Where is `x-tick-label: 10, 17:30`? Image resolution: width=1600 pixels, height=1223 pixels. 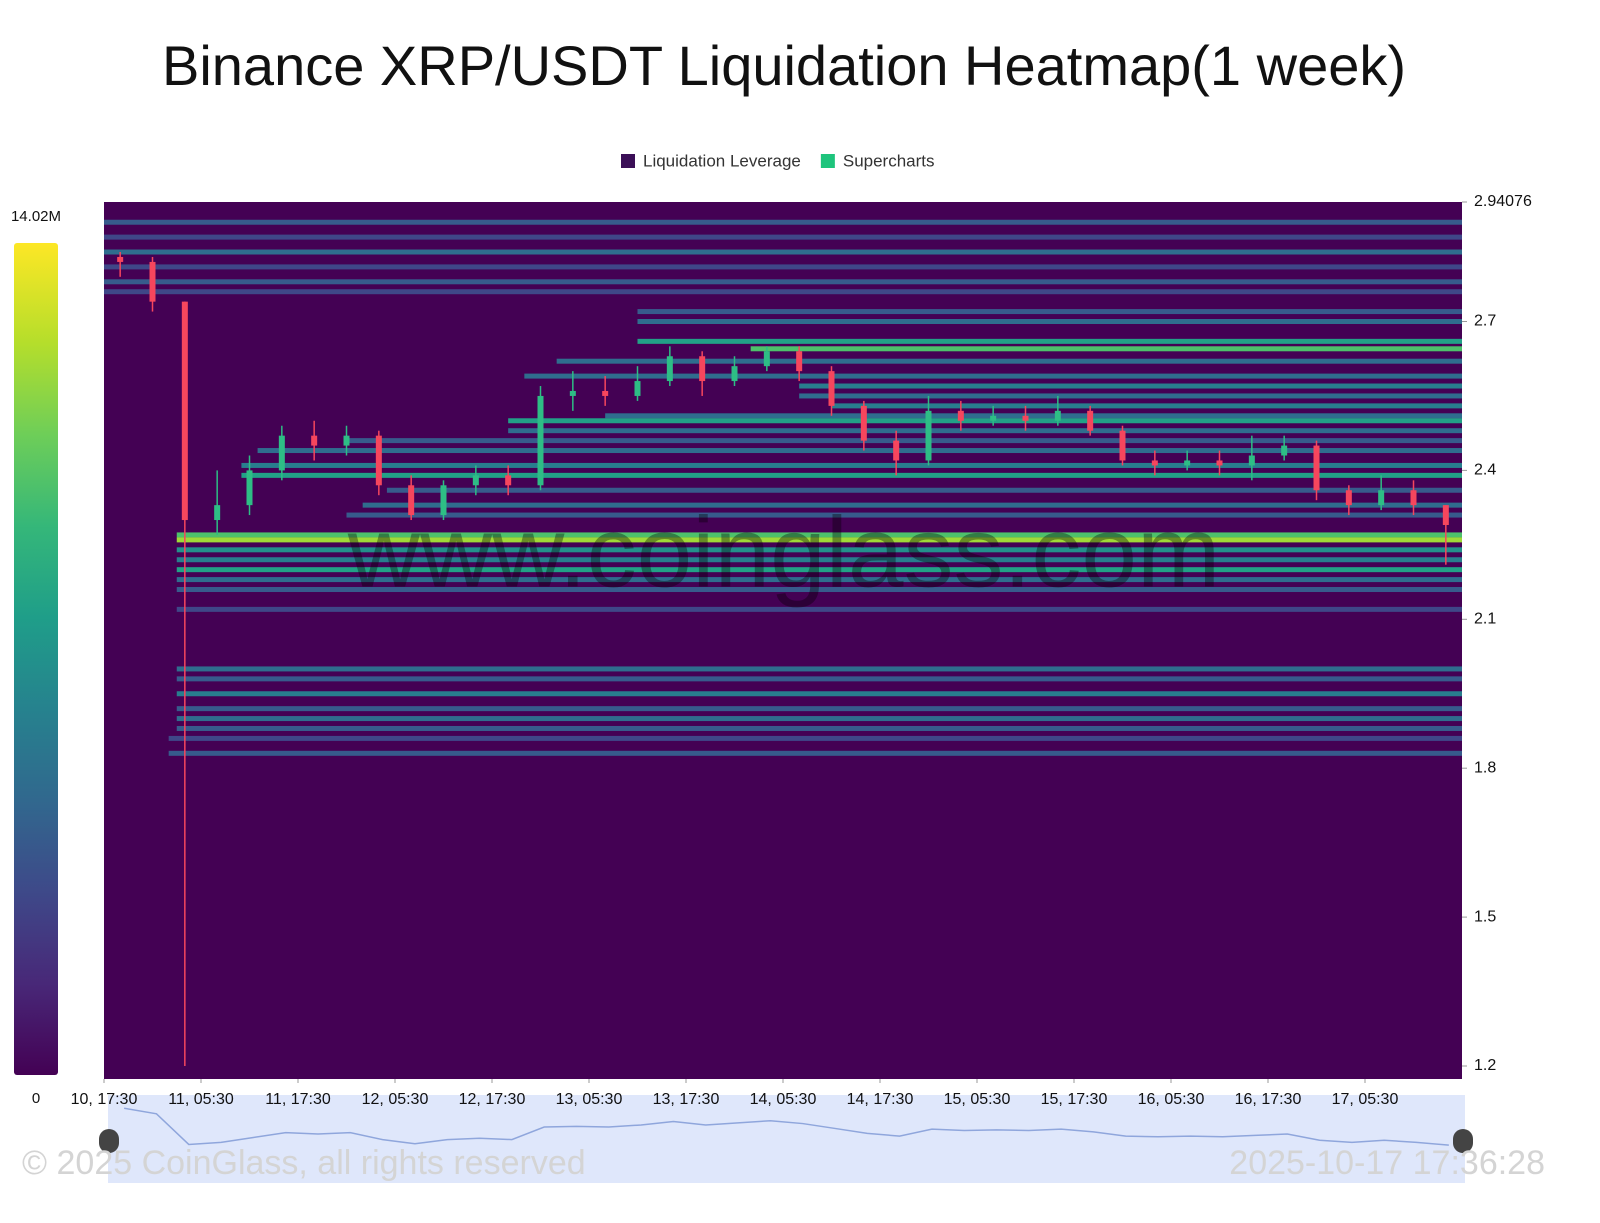 x-tick-label: 10, 17:30 is located at coordinates (104, 1099).